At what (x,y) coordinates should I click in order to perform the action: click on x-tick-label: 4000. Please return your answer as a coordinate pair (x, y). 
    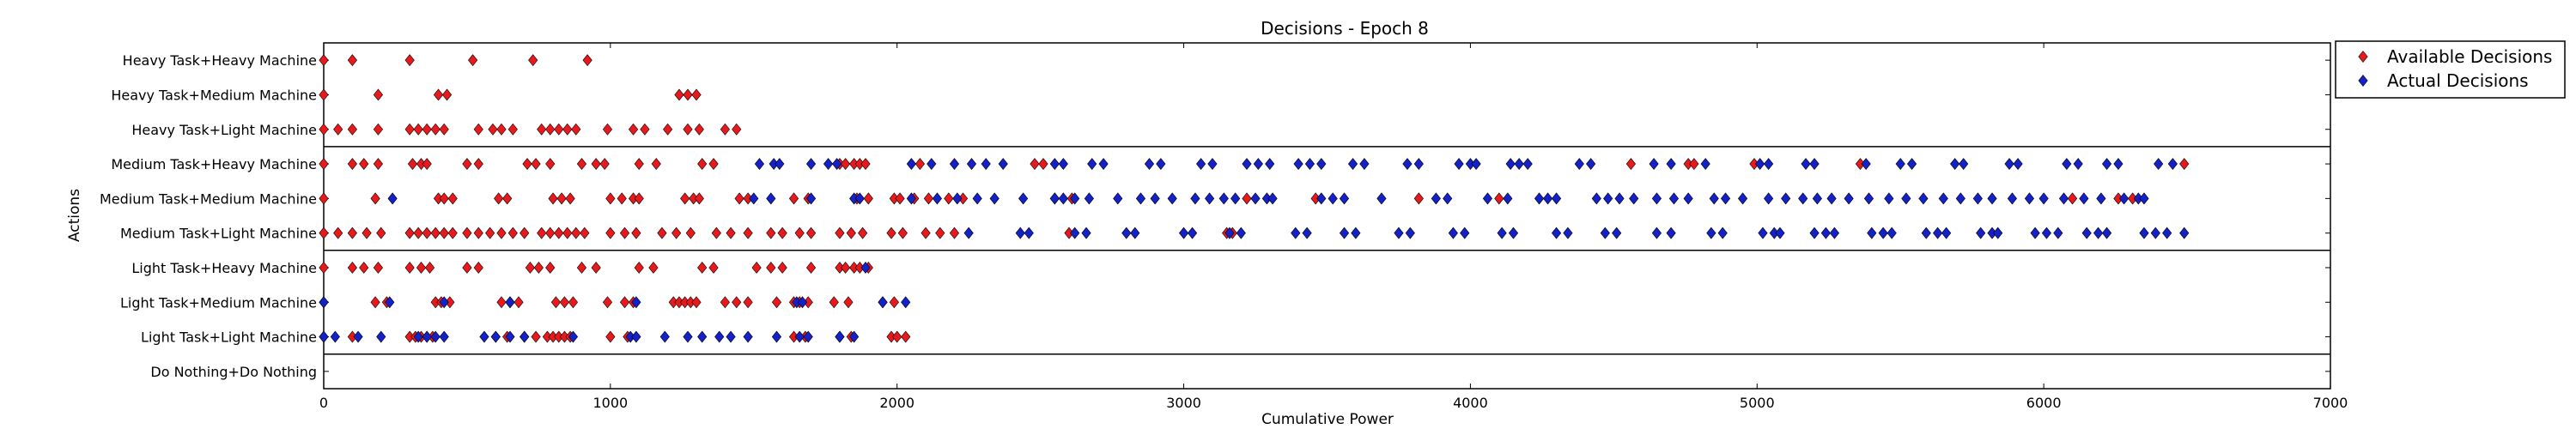
    Looking at the image, I should click on (1470, 403).